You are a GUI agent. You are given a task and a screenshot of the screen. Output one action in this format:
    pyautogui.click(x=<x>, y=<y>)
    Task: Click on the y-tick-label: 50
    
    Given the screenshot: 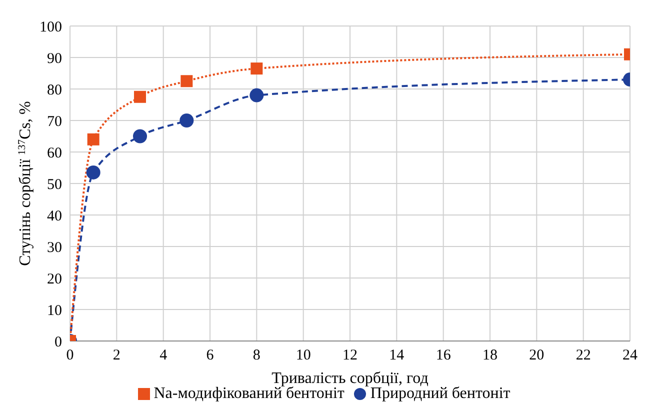 What is the action you would take?
    pyautogui.click(x=54, y=184)
    